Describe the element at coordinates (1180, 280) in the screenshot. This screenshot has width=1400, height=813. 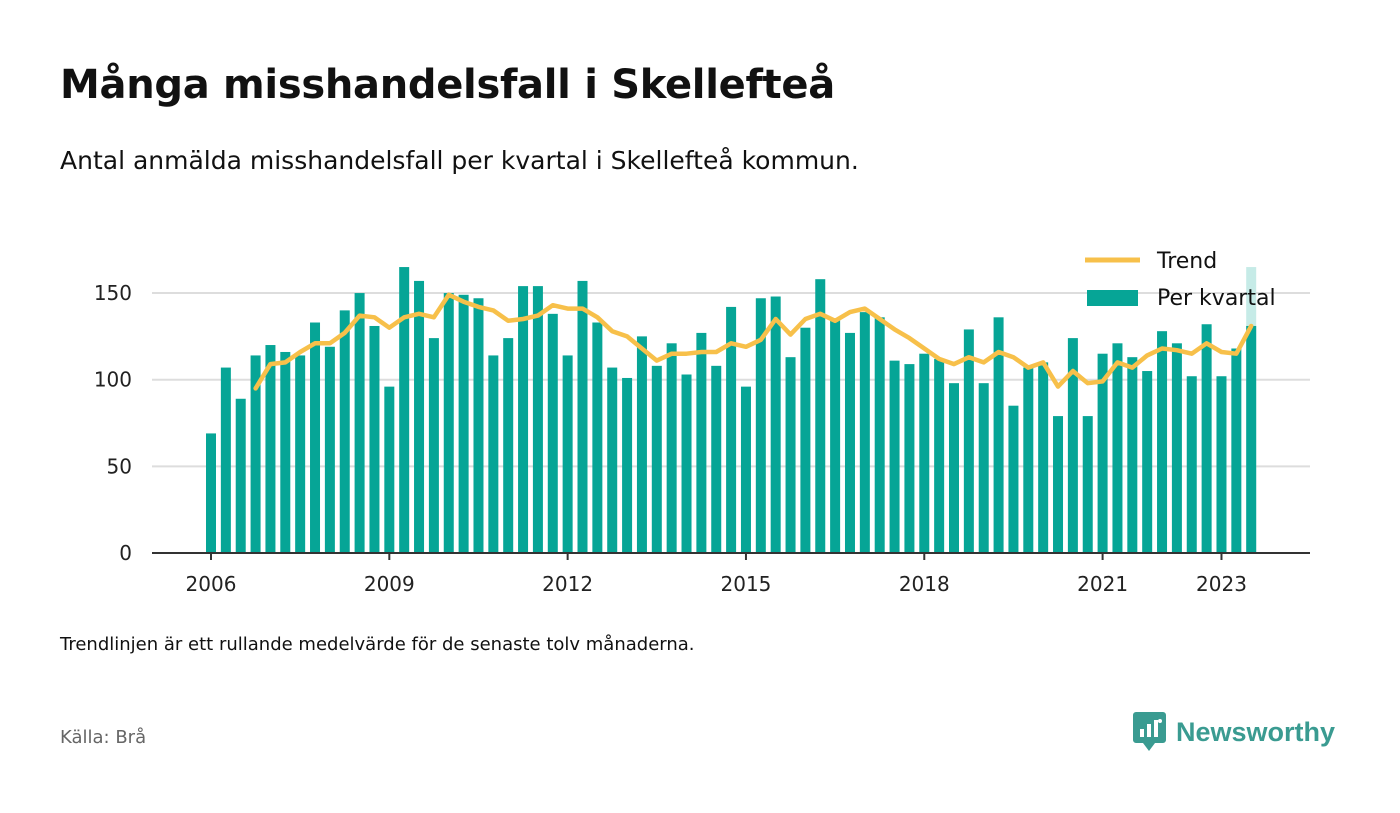
I see `legend: Trend Per kvartal` at that location.